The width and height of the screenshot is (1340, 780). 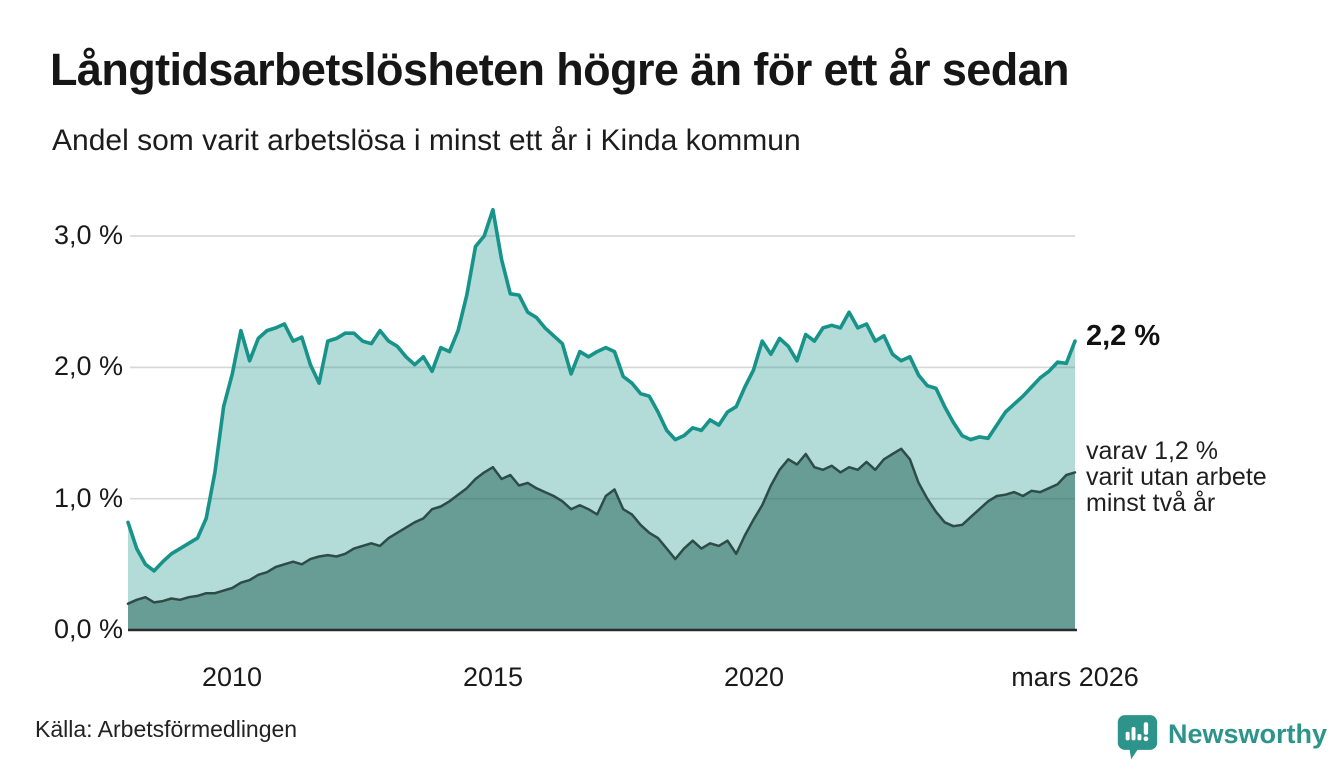 I want to click on x-tick-label: mars 2026, so click(x=1075, y=677).